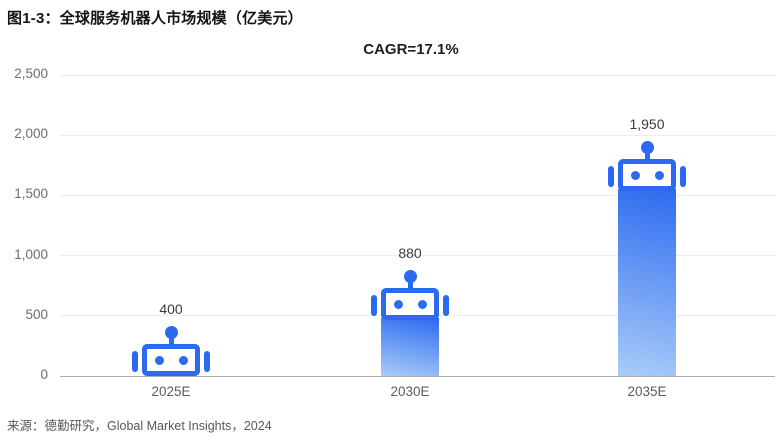 This screenshot has height=442, width=777. What do you see at coordinates (31, 134) in the screenshot?
I see `y-tick-label: 2,000` at bounding box center [31, 134].